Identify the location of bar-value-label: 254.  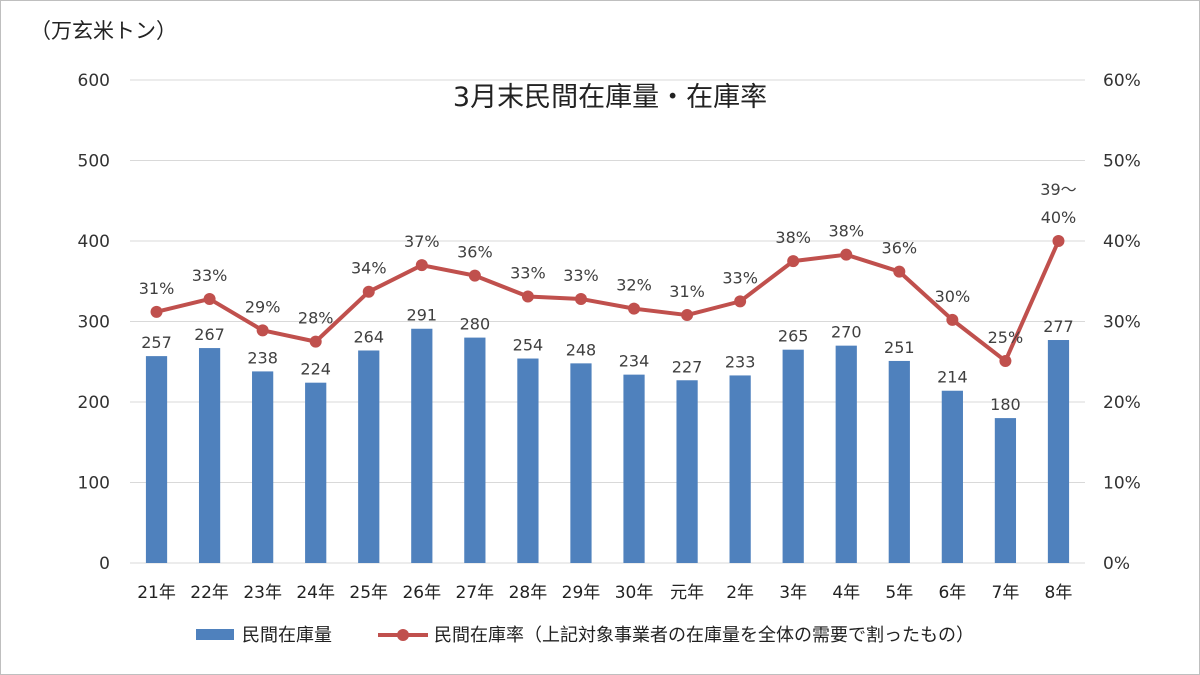
(528, 345).